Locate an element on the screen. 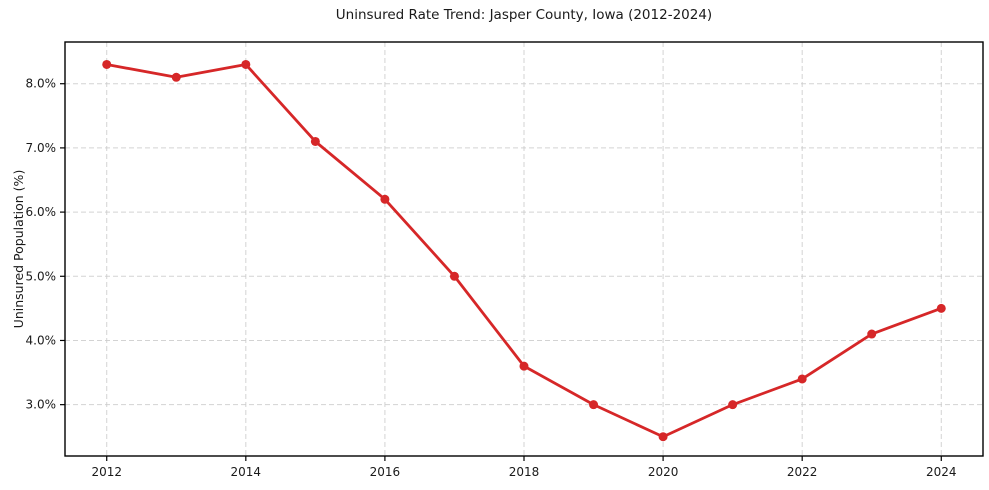 Image resolution: width=989 pixels, height=490 pixels. y-tick-label: 4.0% is located at coordinates (41, 340).